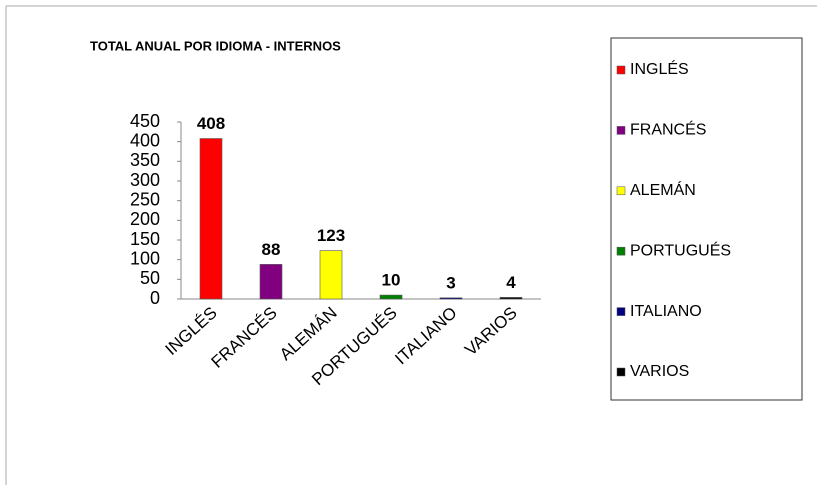 Image resolution: width=817 pixels, height=485 pixels. I want to click on legend-label: VARIOS, so click(659, 371).